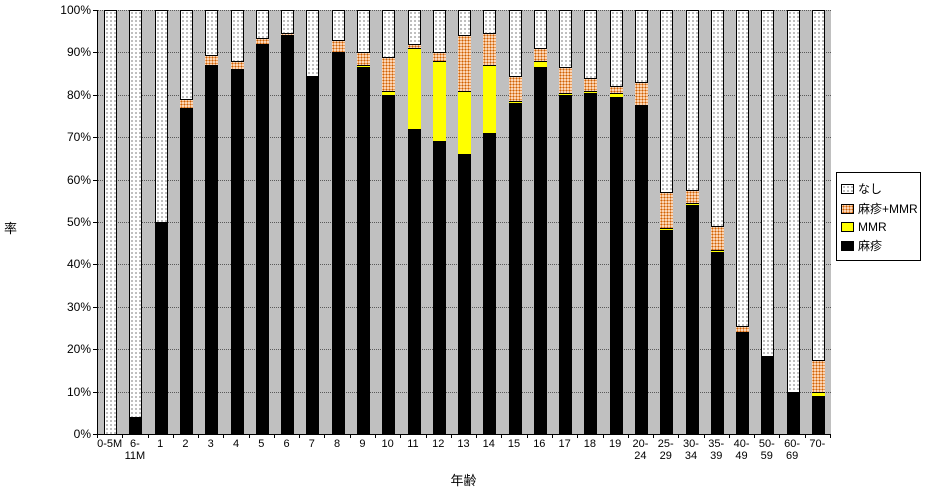 Image resolution: width=925 pixels, height=492 pixels. Describe the element at coordinates (847, 208) in the screenshot. I see `legend-swatch-measles-mmr` at that location.